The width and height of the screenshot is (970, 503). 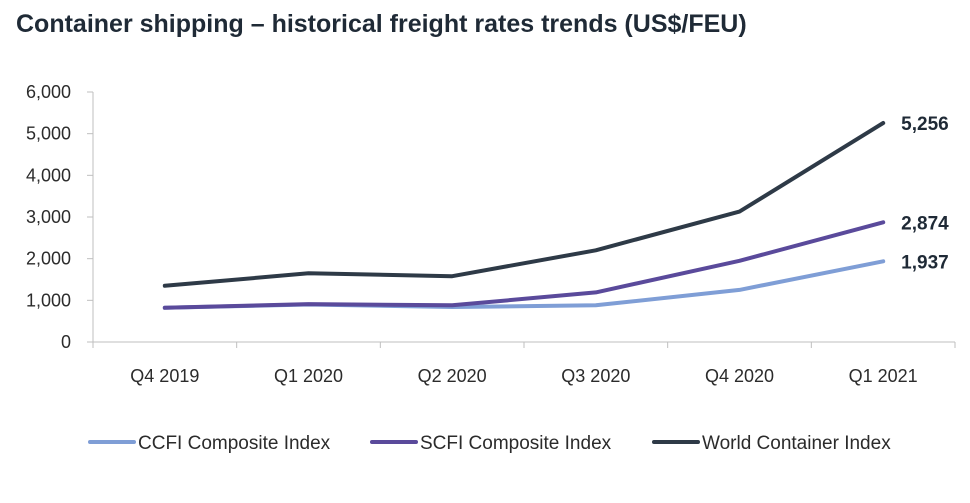 What do you see at coordinates (883, 376) in the screenshot?
I see `x-tick-label: Q1 2021` at bounding box center [883, 376].